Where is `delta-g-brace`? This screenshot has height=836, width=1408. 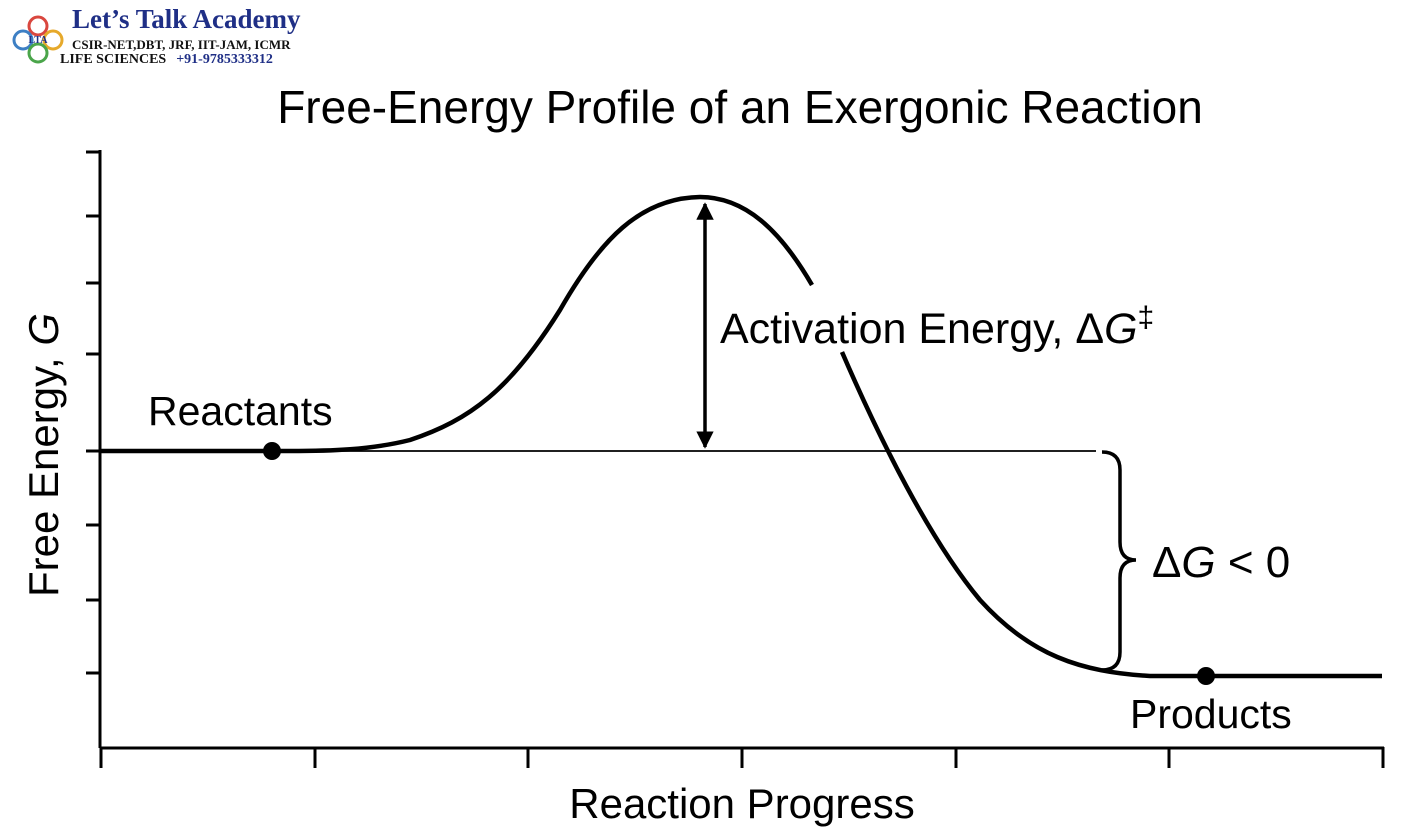
delta-g-brace is located at coordinates (1119, 561).